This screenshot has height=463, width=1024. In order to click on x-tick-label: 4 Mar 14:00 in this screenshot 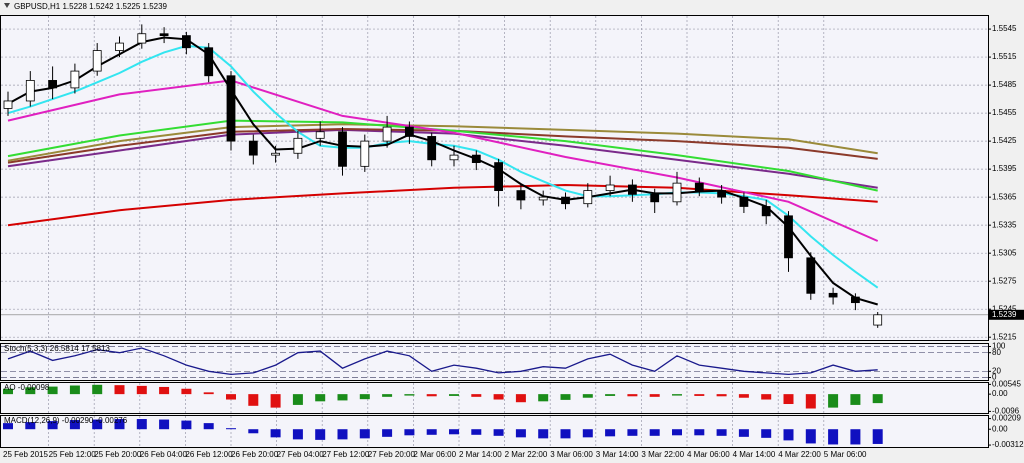, I will do `click(754, 454)`.